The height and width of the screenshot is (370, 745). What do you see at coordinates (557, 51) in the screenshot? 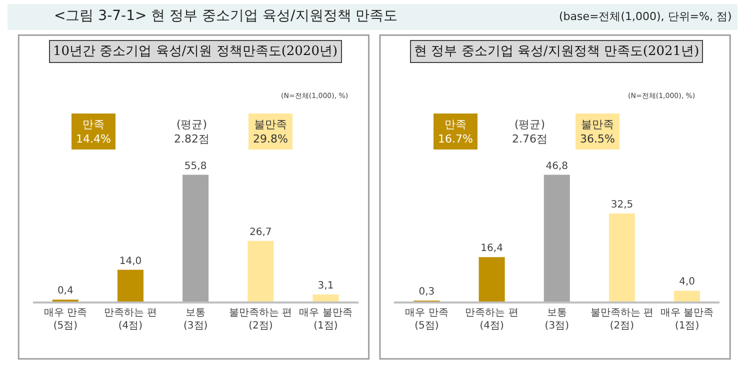
I see `chart-title: 현 정부 중소기업 육성/지원정책 만족도(2021년)` at bounding box center [557, 51].